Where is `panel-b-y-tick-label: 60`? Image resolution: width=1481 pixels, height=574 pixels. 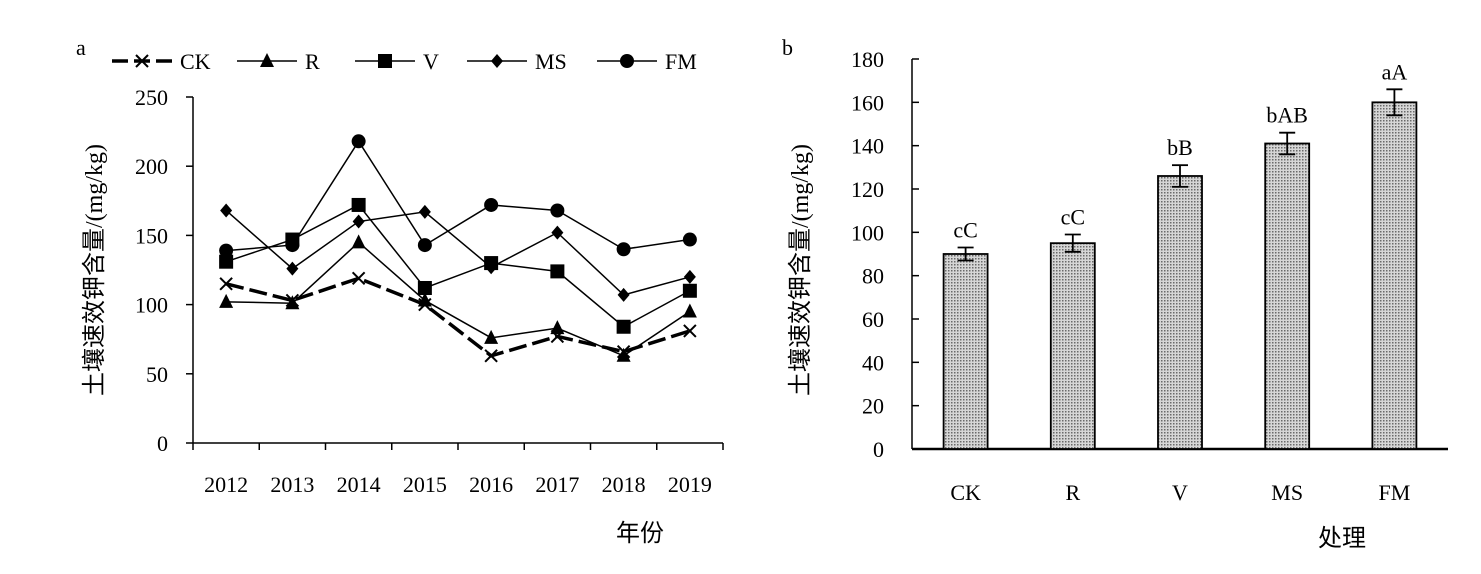
panel-b-y-tick-label: 60 is located at coordinates (873, 319).